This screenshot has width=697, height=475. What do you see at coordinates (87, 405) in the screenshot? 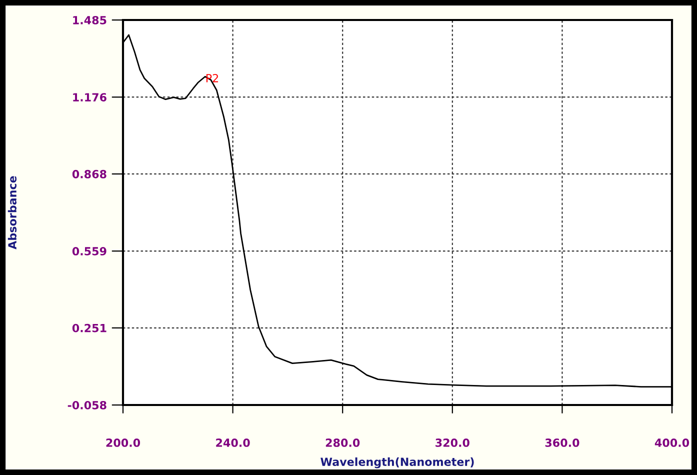
I see `y-tick-label: -0.058` at bounding box center [87, 405].